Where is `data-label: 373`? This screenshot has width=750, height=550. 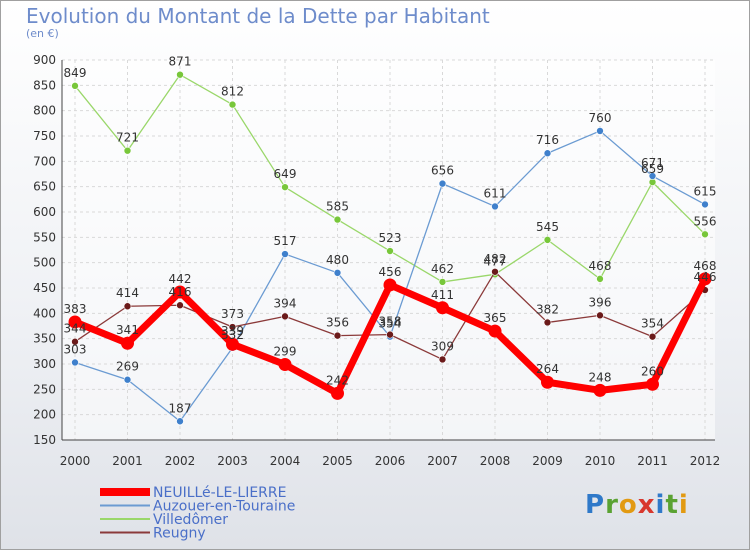 data-label: 373 is located at coordinates (232, 314).